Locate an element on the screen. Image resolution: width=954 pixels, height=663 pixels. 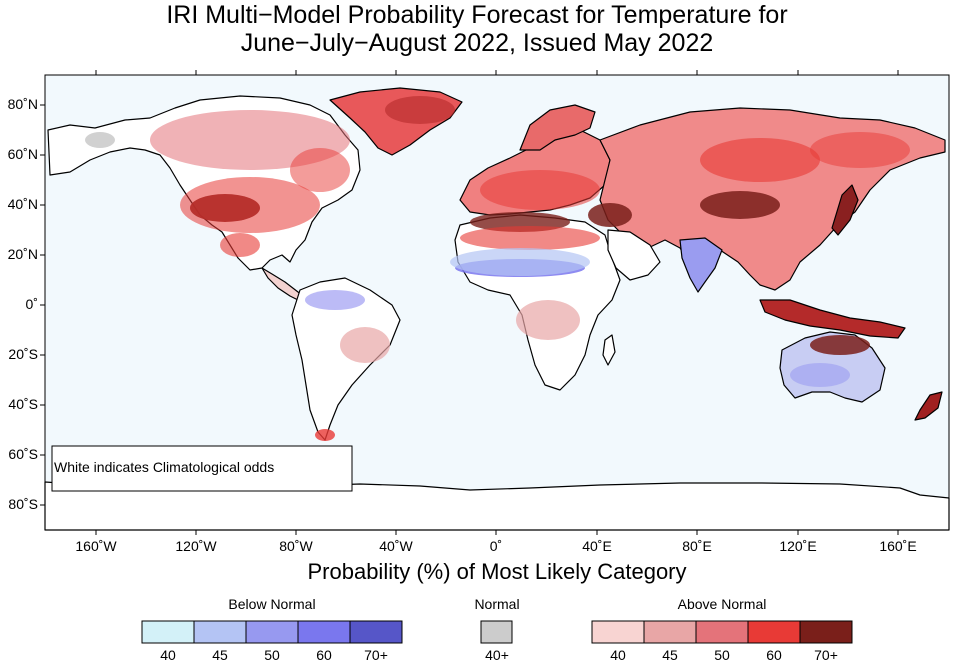
lon-label-80e: 80˚E is located at coordinates (697, 546).